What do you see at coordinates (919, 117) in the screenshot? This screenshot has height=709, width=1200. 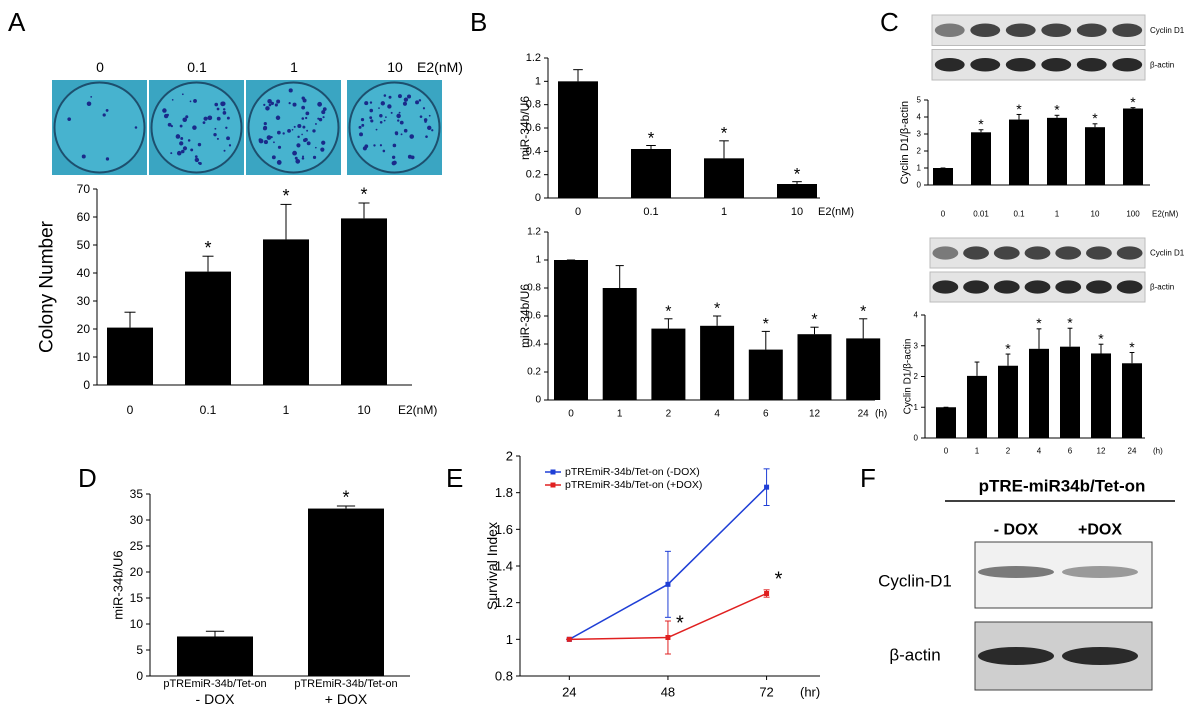 I see `y-tick-label: 4` at bounding box center [919, 117].